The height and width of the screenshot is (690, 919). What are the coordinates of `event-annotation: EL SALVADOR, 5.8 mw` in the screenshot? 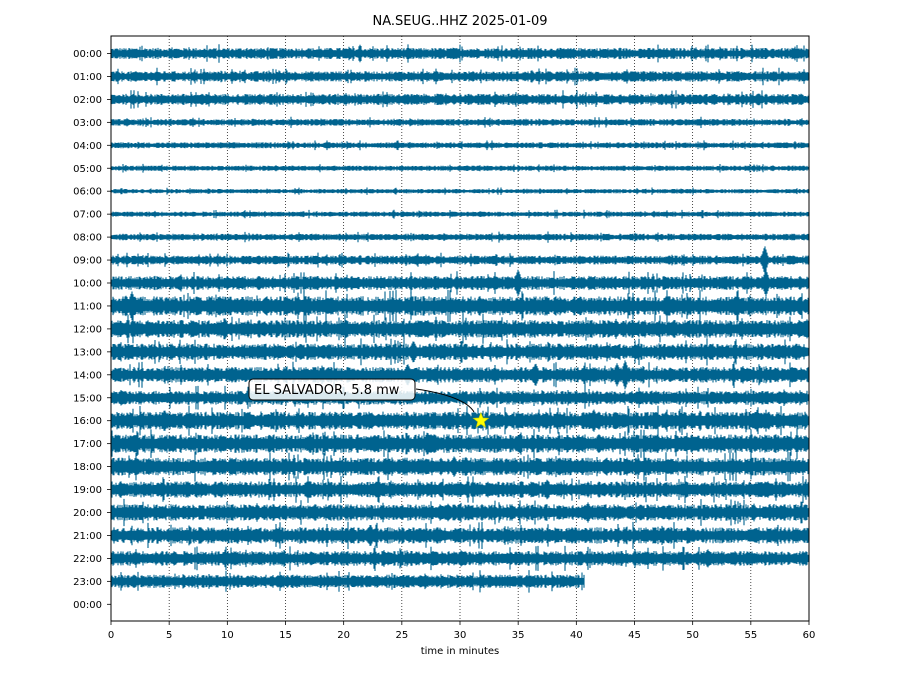 It's located at (369, 403).